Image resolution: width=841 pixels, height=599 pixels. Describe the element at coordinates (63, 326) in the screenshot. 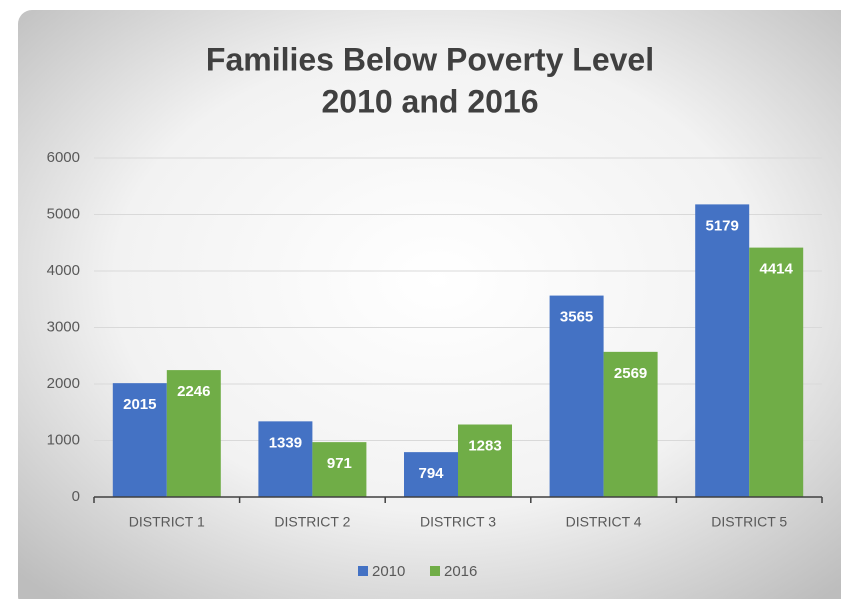

I see `y-tick-label: 3000` at that location.